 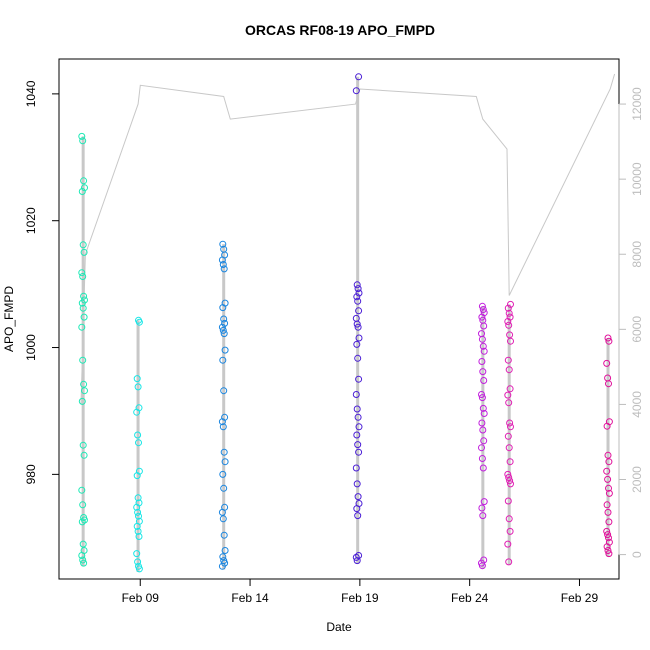 What do you see at coordinates (637, 254) in the screenshot?
I see `y2-tick-label: 8000` at bounding box center [637, 254].